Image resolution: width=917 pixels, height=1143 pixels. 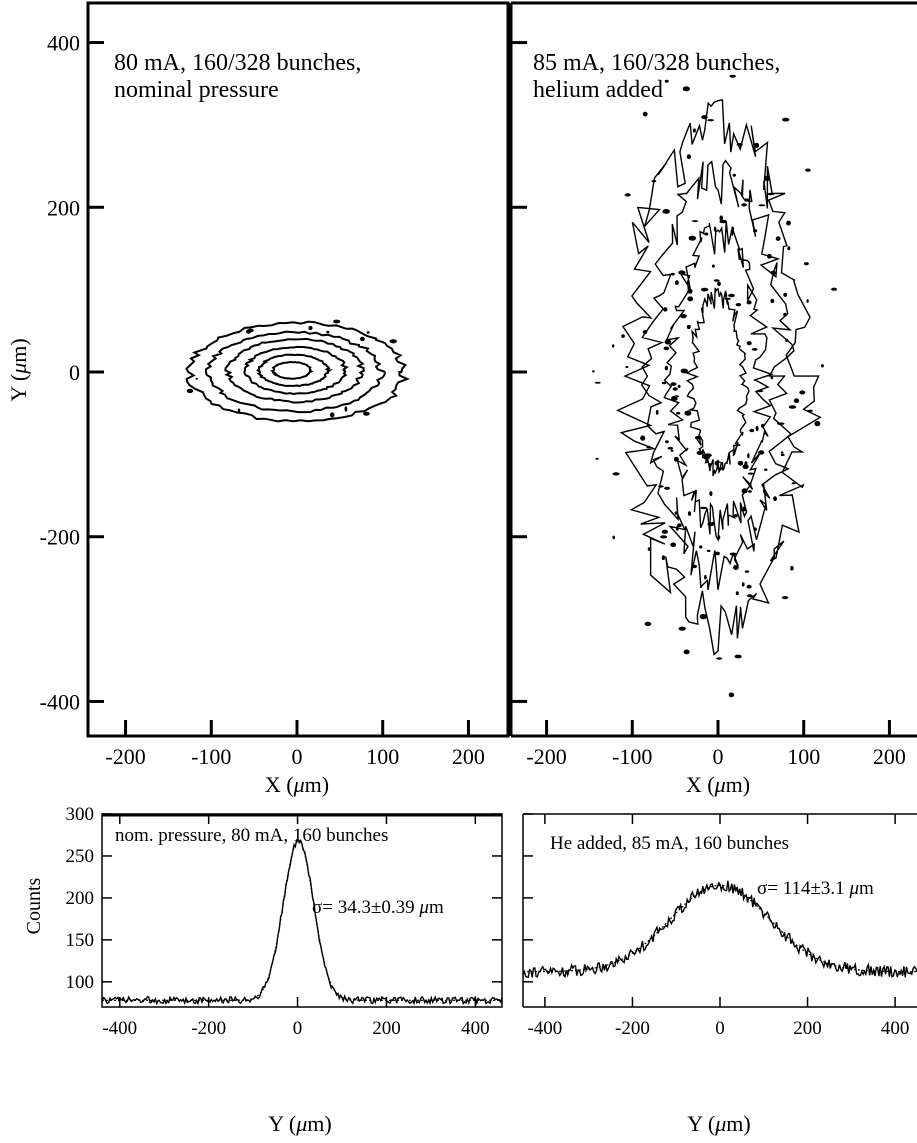 What do you see at coordinates (475, 1028) in the screenshot?
I see `x-tick-label: 400` at bounding box center [475, 1028].